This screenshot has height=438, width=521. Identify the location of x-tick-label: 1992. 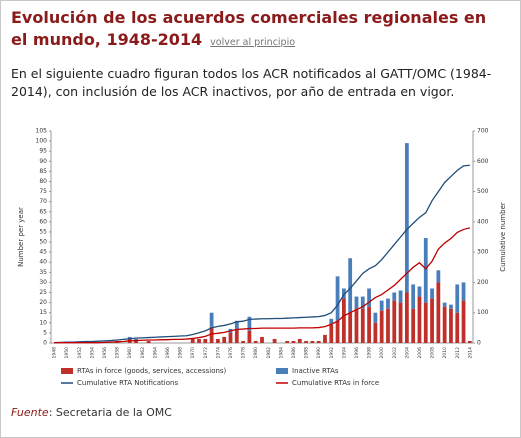
(332, 353).